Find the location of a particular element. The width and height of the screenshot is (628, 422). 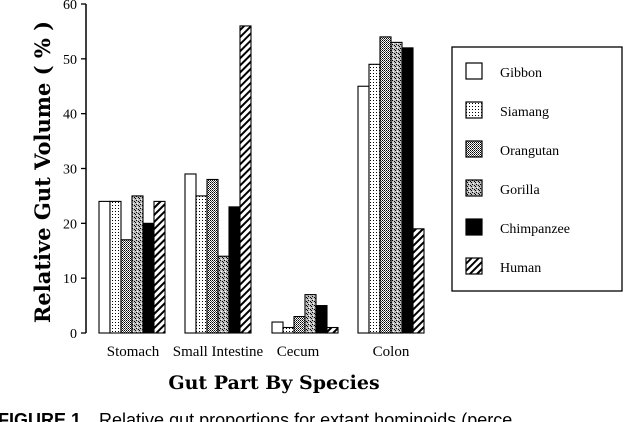

bar-chimpanzee-colon is located at coordinates (407, 190).